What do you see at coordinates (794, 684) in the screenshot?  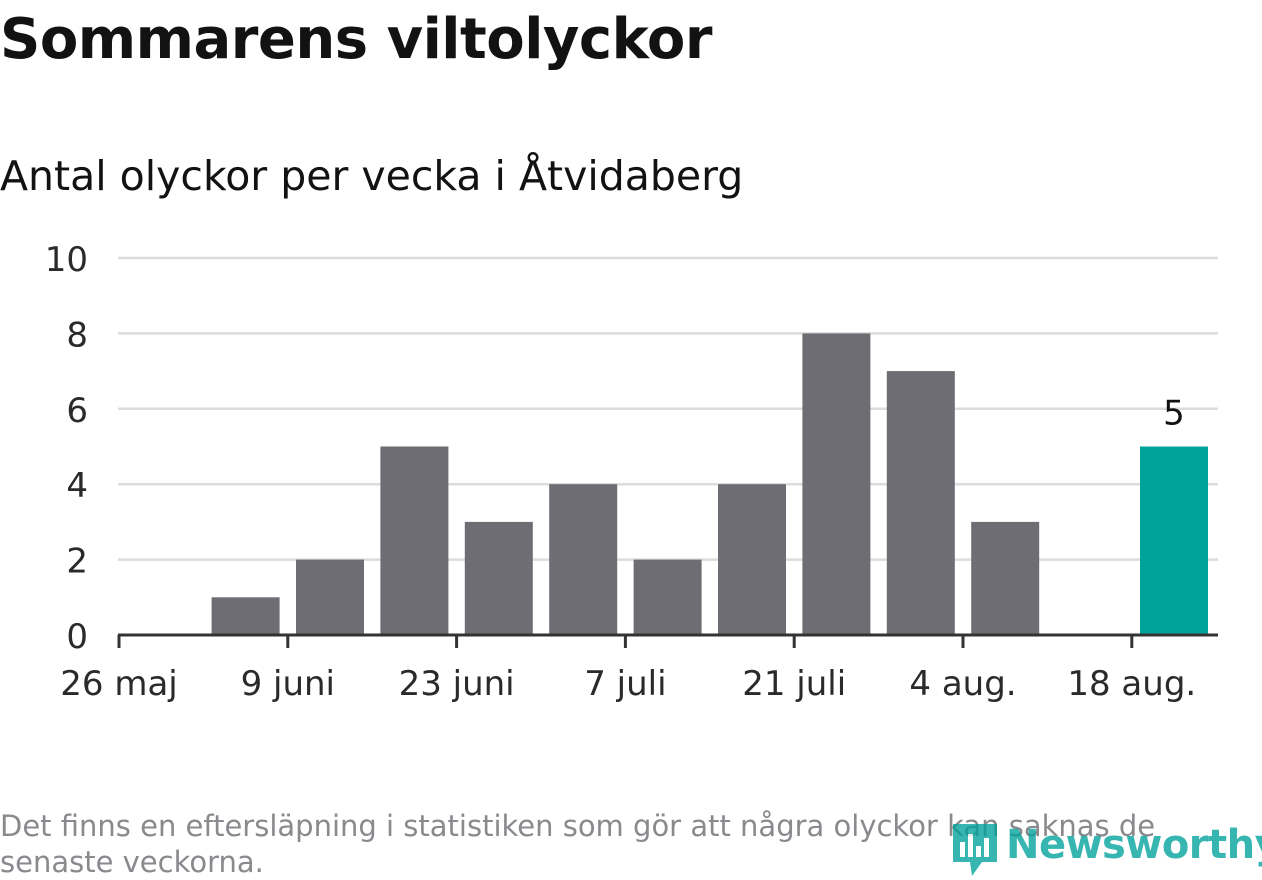 I see `x-tick-label: 21 juli` at bounding box center [794, 684].